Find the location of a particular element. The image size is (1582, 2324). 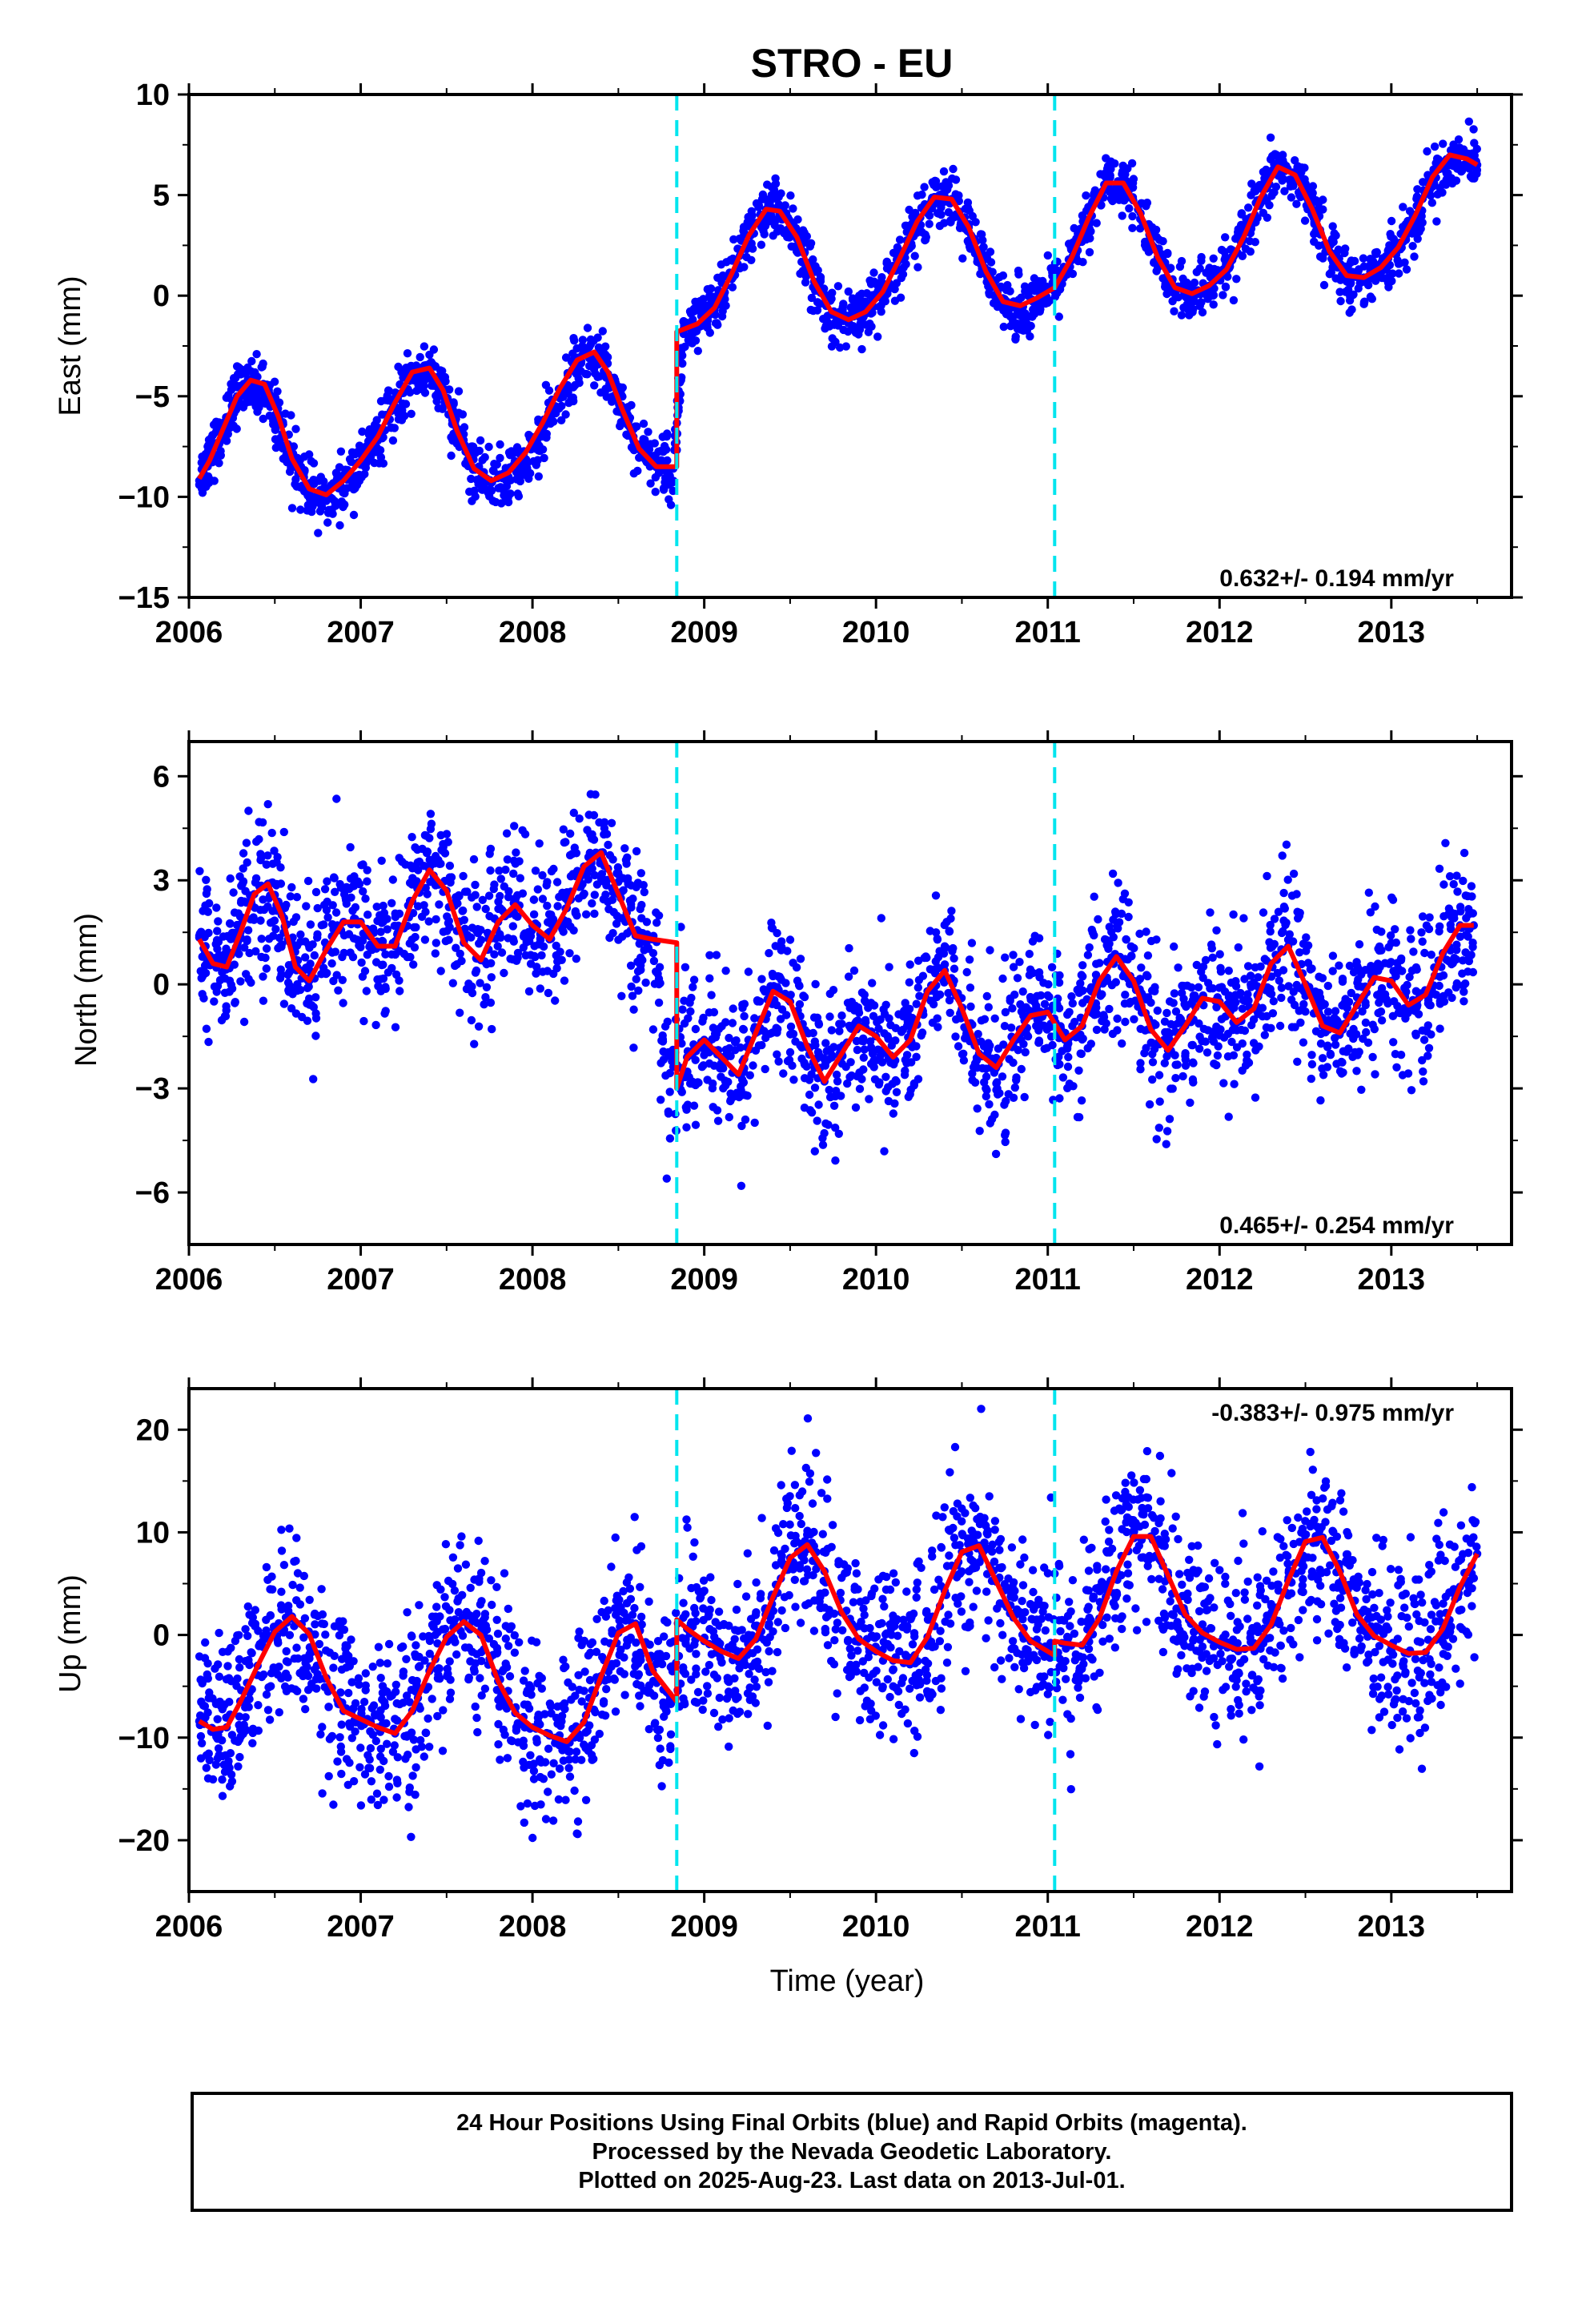

east-plot-area is located at coordinates (839, 327).